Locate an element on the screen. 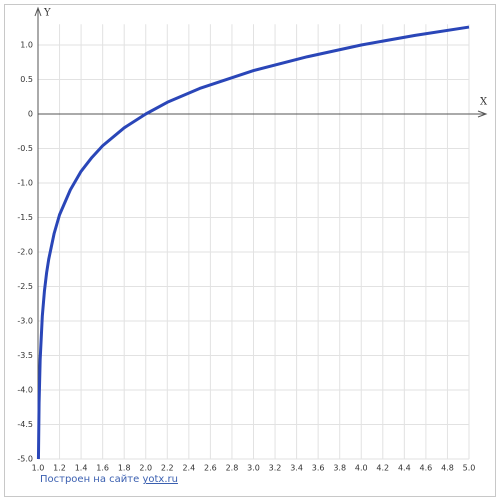 This screenshot has width=500, height=502. x-tick-label: 2.2 is located at coordinates (167, 468).